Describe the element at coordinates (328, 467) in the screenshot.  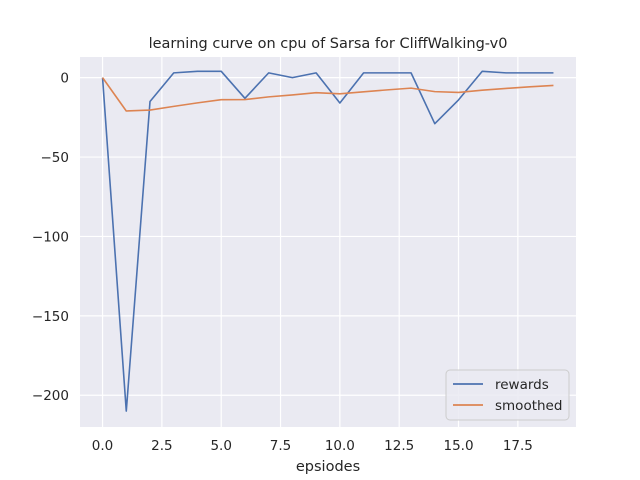
I see `x-axis-label: epsiodes` at that location.